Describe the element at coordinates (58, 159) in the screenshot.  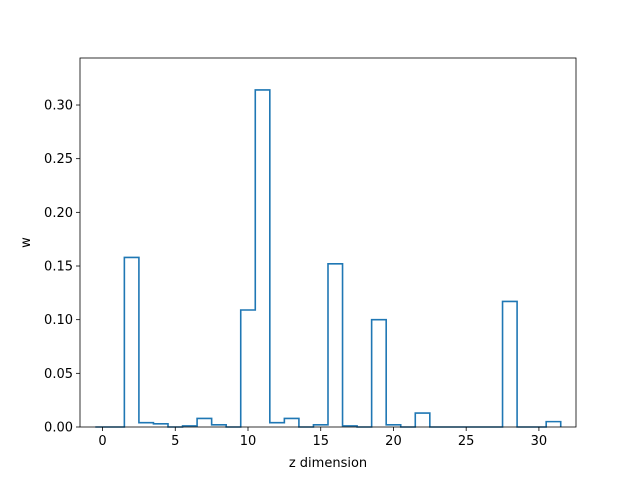
I see `y-tick-label: 0.25` at that location.